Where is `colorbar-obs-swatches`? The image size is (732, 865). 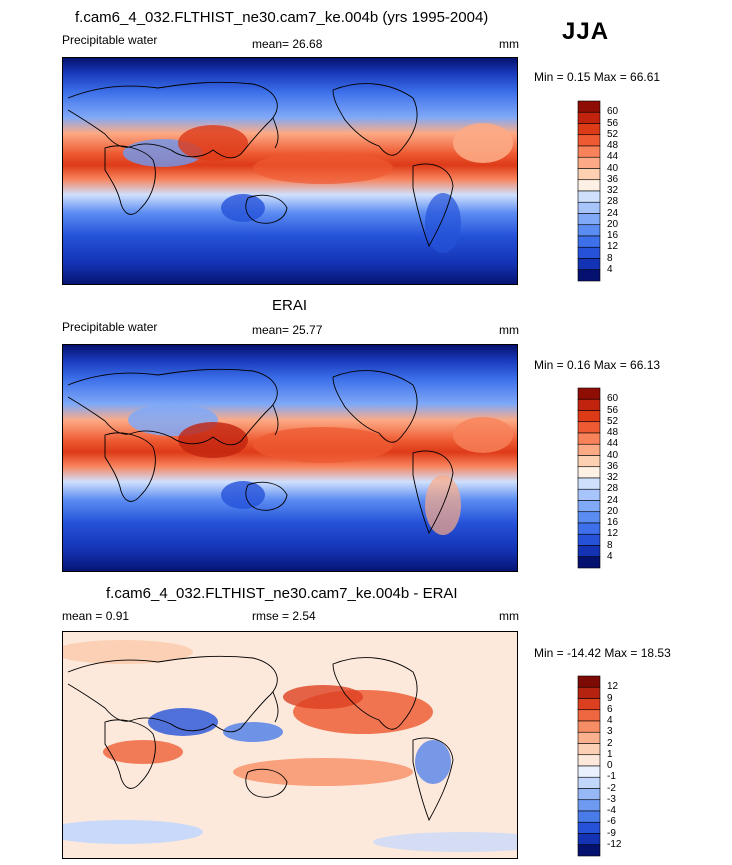
colorbar-obs-swatches is located at coordinates (589, 478).